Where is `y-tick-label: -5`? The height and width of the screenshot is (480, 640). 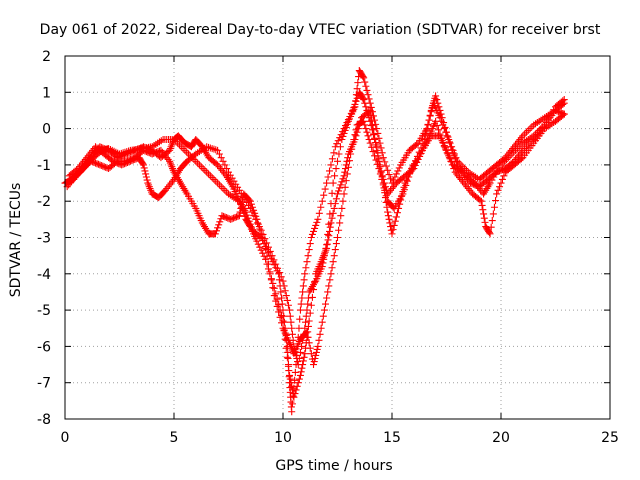 y-tick-label: -5 is located at coordinates (44, 311).